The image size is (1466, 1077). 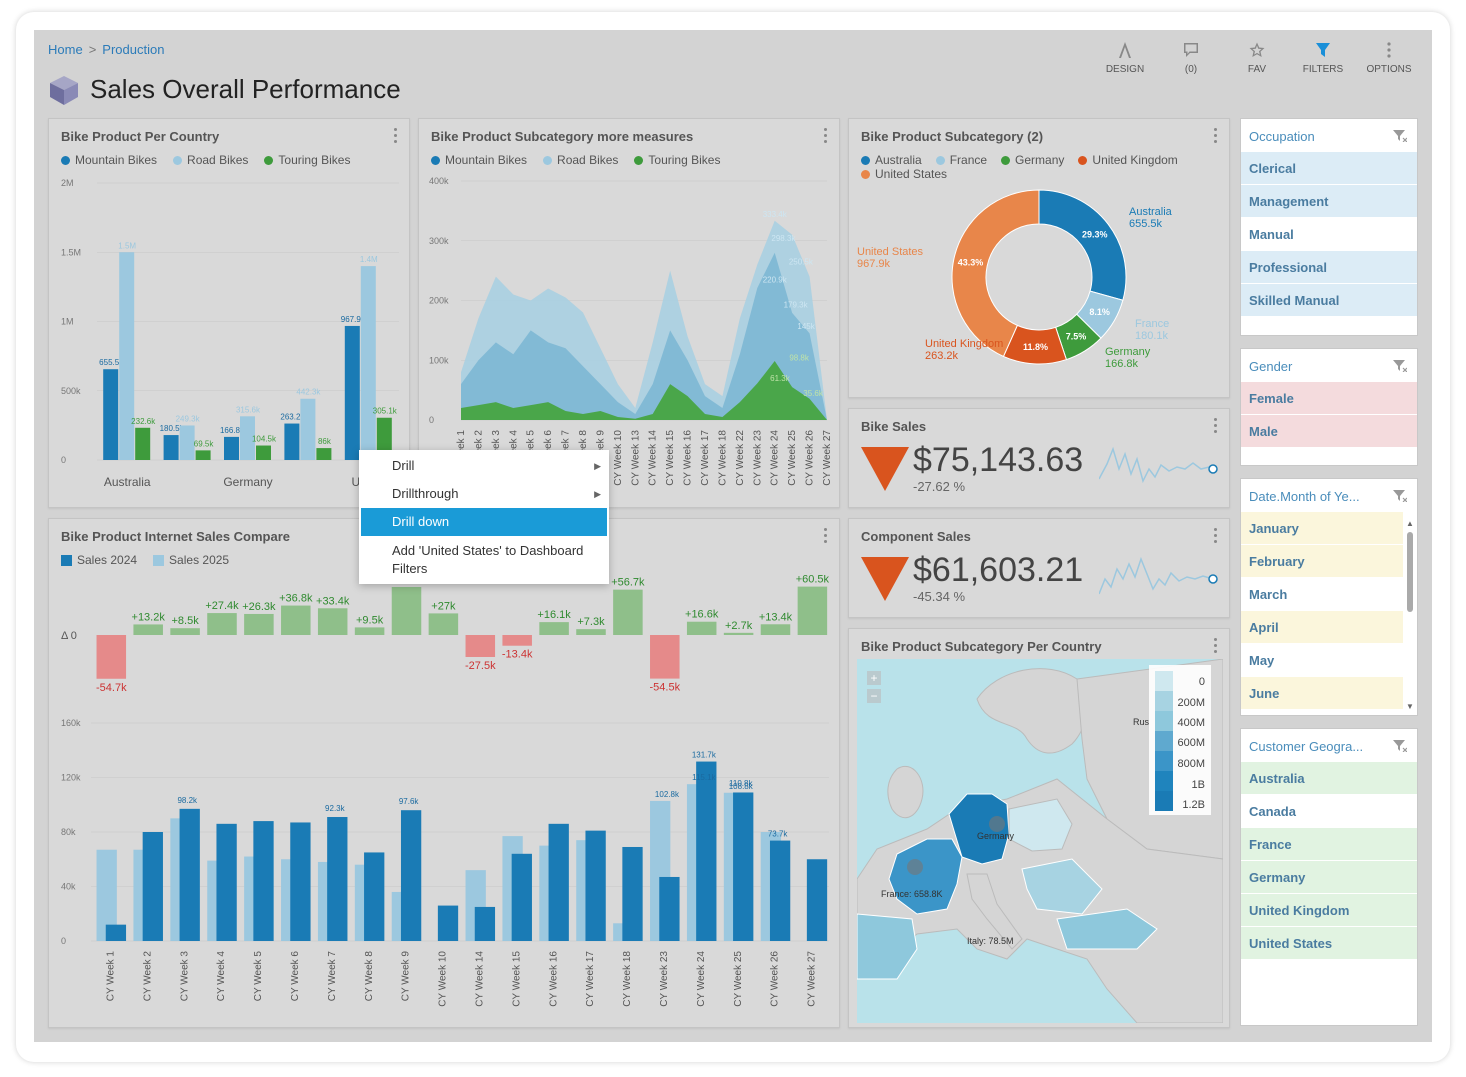 I want to click on slice-name-label: United States, so click(x=890, y=252).